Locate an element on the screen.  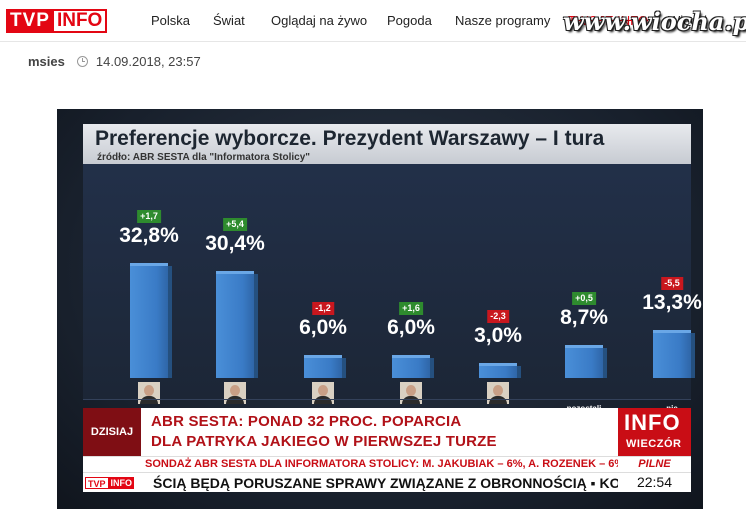
nav-twoje-info: TWOJE INFO is located at coordinates (608, 20).